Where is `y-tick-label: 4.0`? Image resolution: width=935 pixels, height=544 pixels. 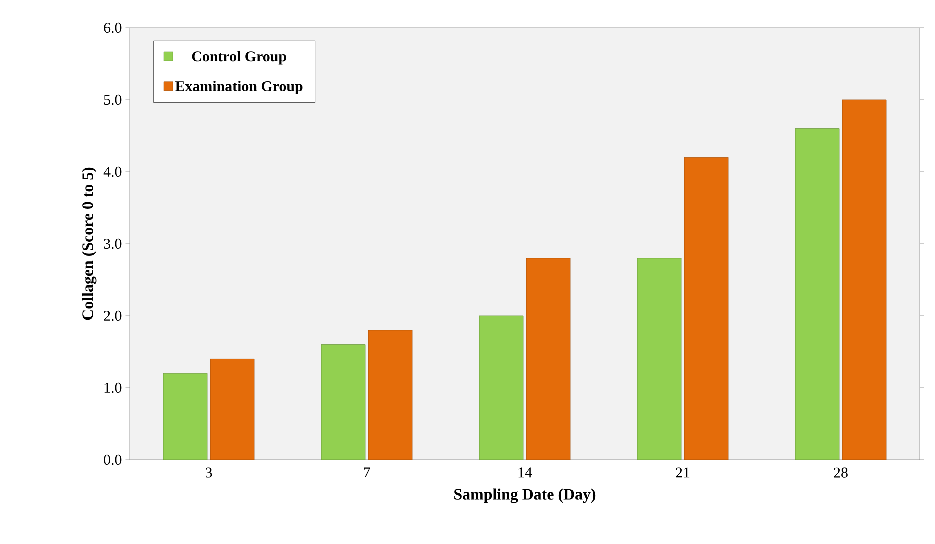
y-tick-label: 4.0 is located at coordinates (113, 172).